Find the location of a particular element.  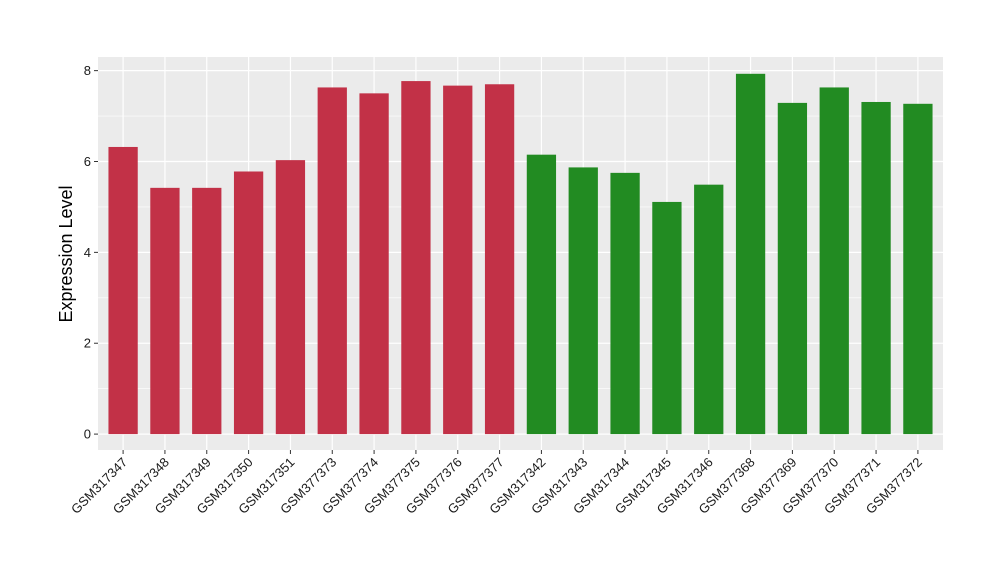

bar-gsm317349 is located at coordinates (207, 311).